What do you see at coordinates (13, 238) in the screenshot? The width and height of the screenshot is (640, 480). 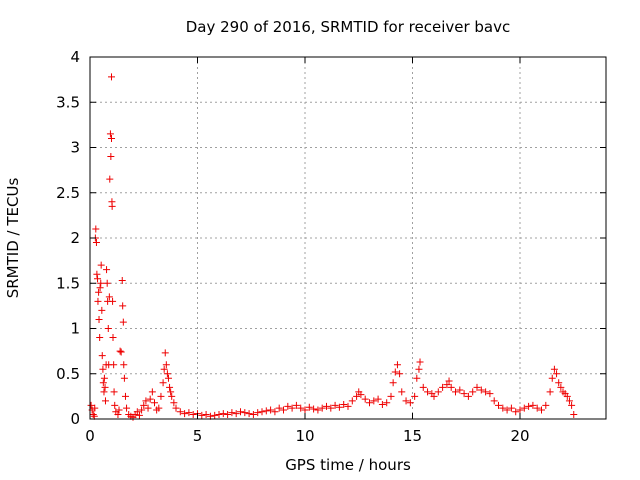 I see `y-axis-label: SRMTID / TECUs` at bounding box center [13, 238].